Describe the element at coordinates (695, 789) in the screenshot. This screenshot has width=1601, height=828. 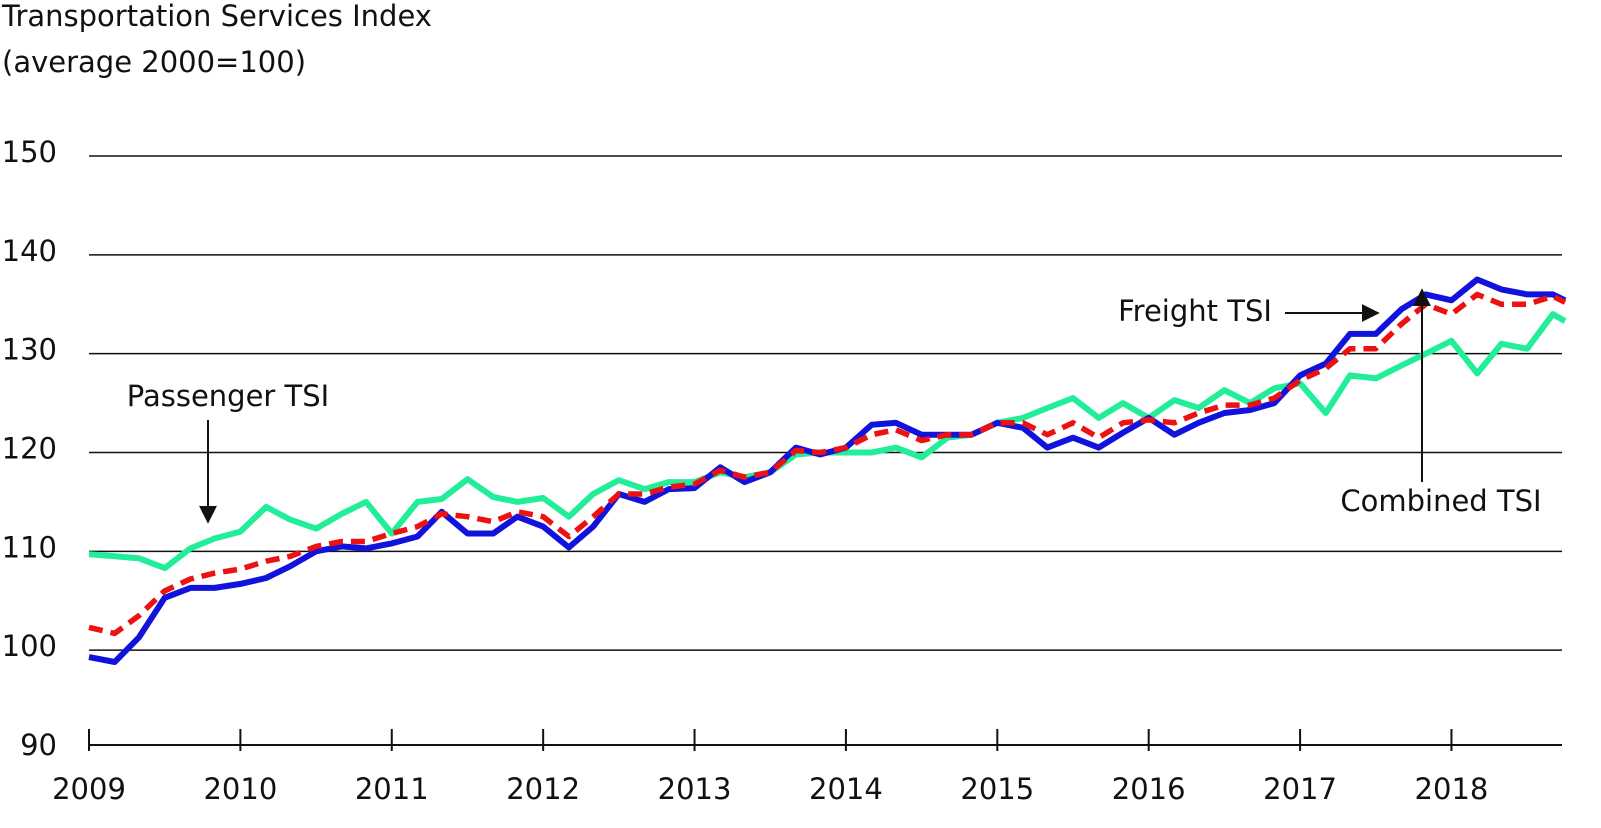
I see `x-tick-label: 2013` at that location.